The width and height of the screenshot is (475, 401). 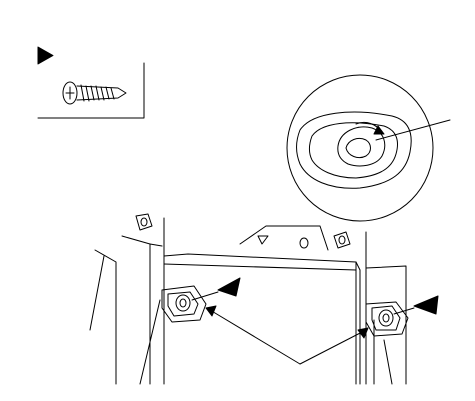 I want to click on fastener-upper-left, so click(x=144, y=222).